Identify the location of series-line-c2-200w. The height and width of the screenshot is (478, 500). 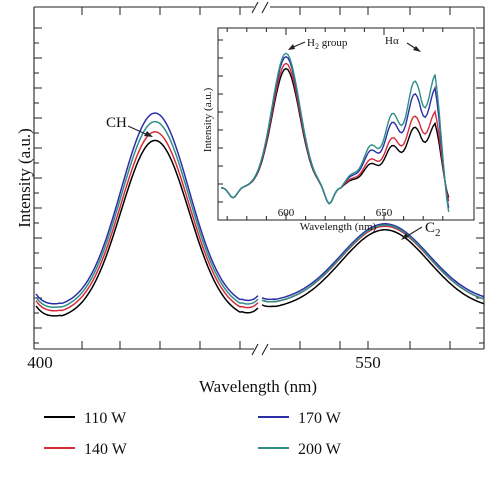
(373, 263).